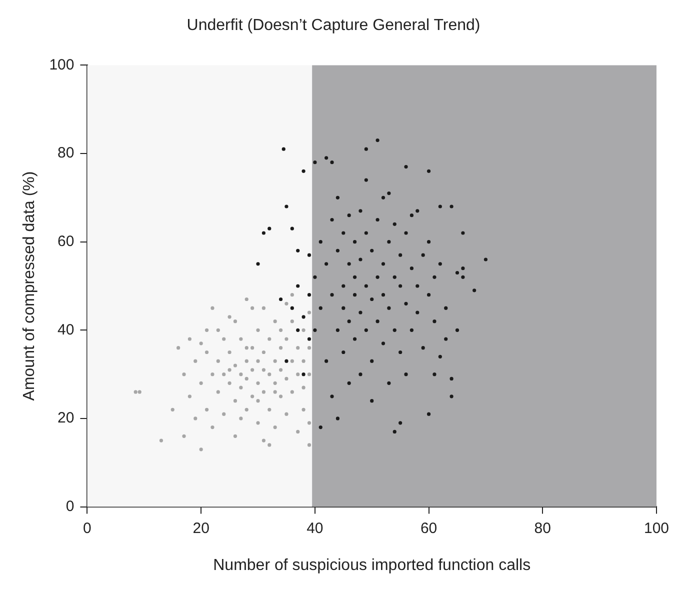 The image size is (675, 589). What do you see at coordinates (66, 241) in the screenshot?
I see `y-tick-label: 60` at bounding box center [66, 241].